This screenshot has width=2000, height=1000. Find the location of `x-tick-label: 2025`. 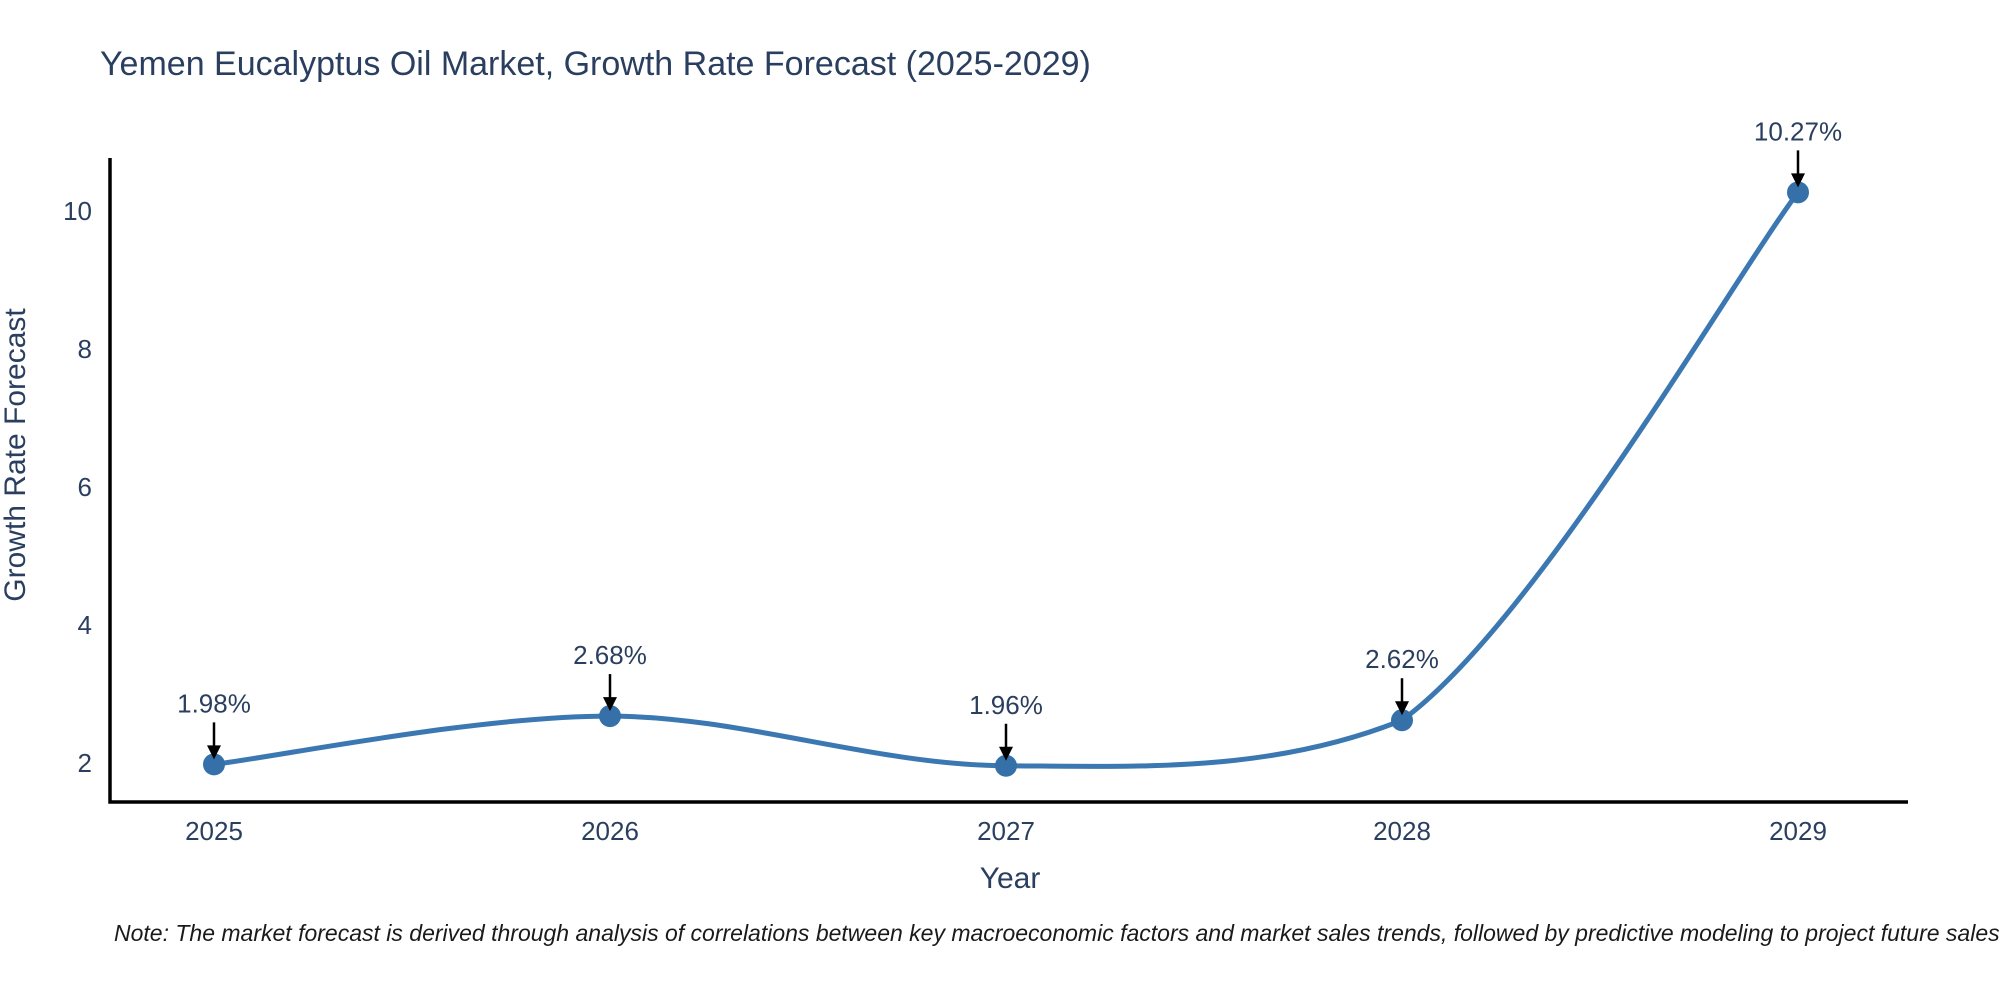

x-tick-label: 2025 is located at coordinates (214, 831).